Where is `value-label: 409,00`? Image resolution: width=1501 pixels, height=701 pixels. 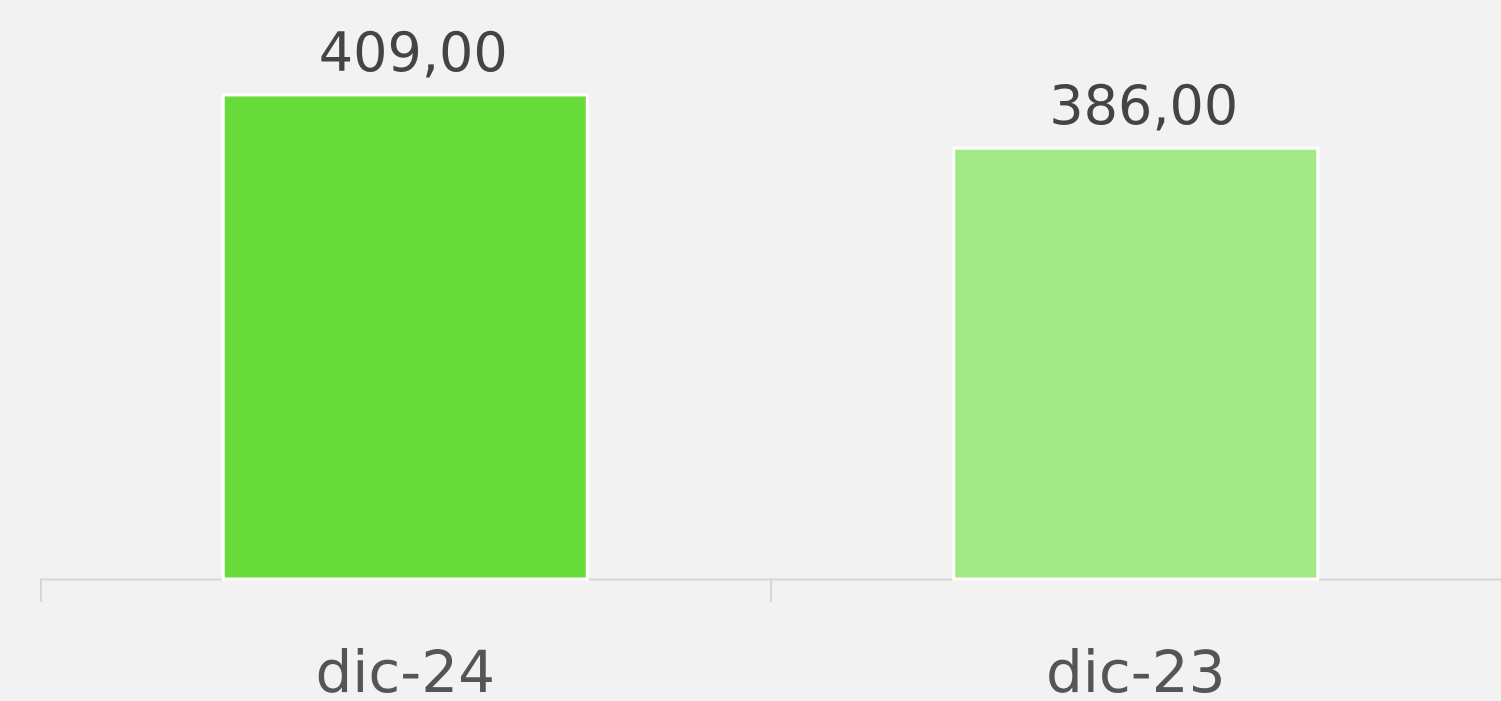
value-label: 409,00 is located at coordinates (413, 52).